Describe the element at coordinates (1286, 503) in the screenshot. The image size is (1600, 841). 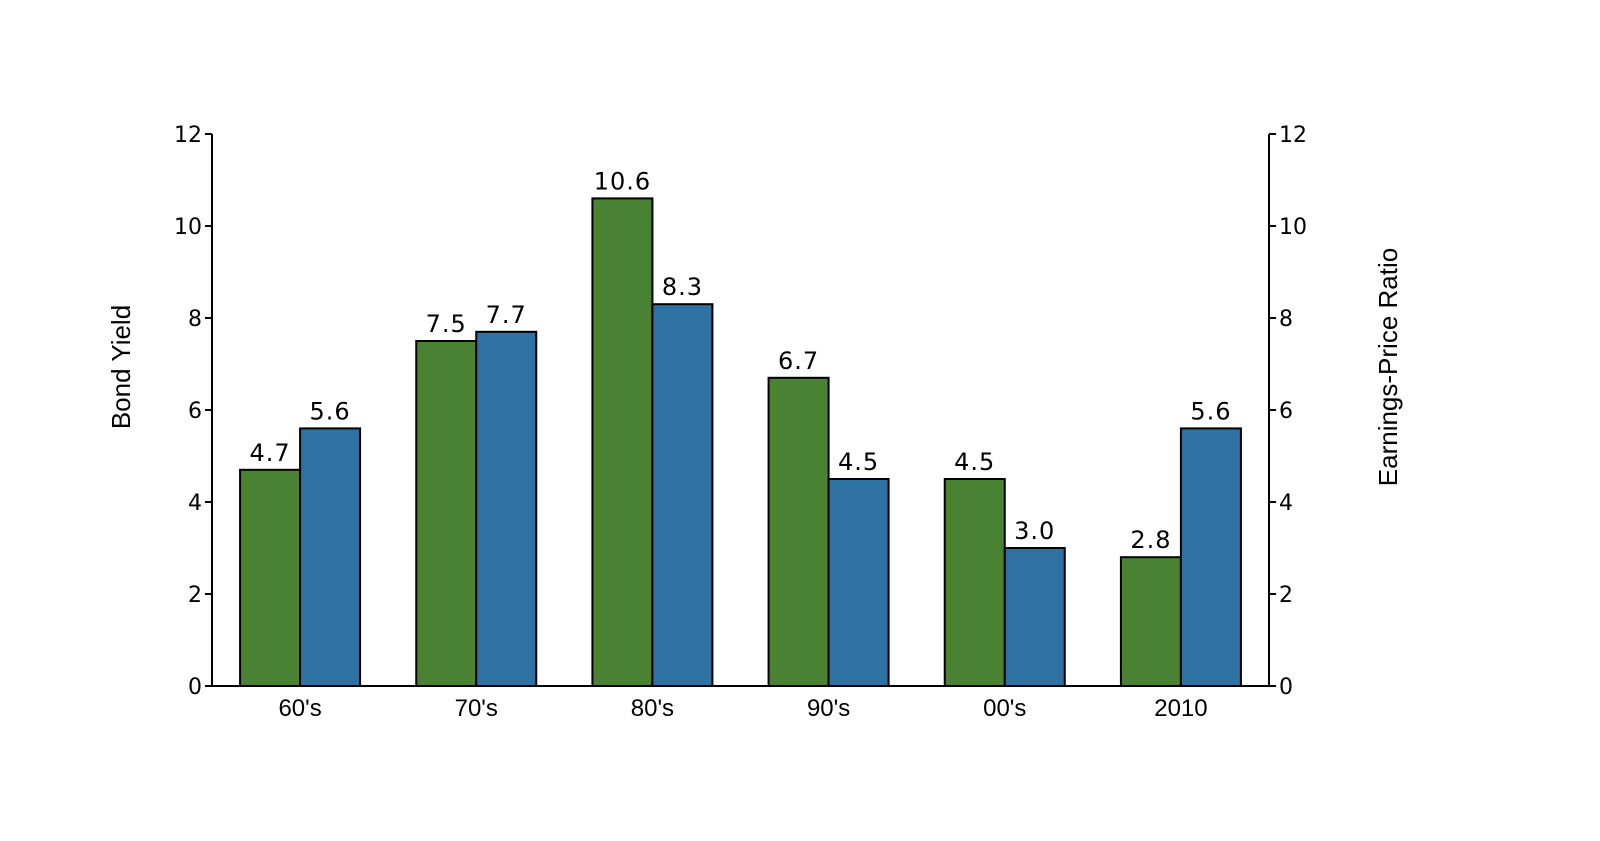
I see `y-tick-label-right-2: 4` at that location.